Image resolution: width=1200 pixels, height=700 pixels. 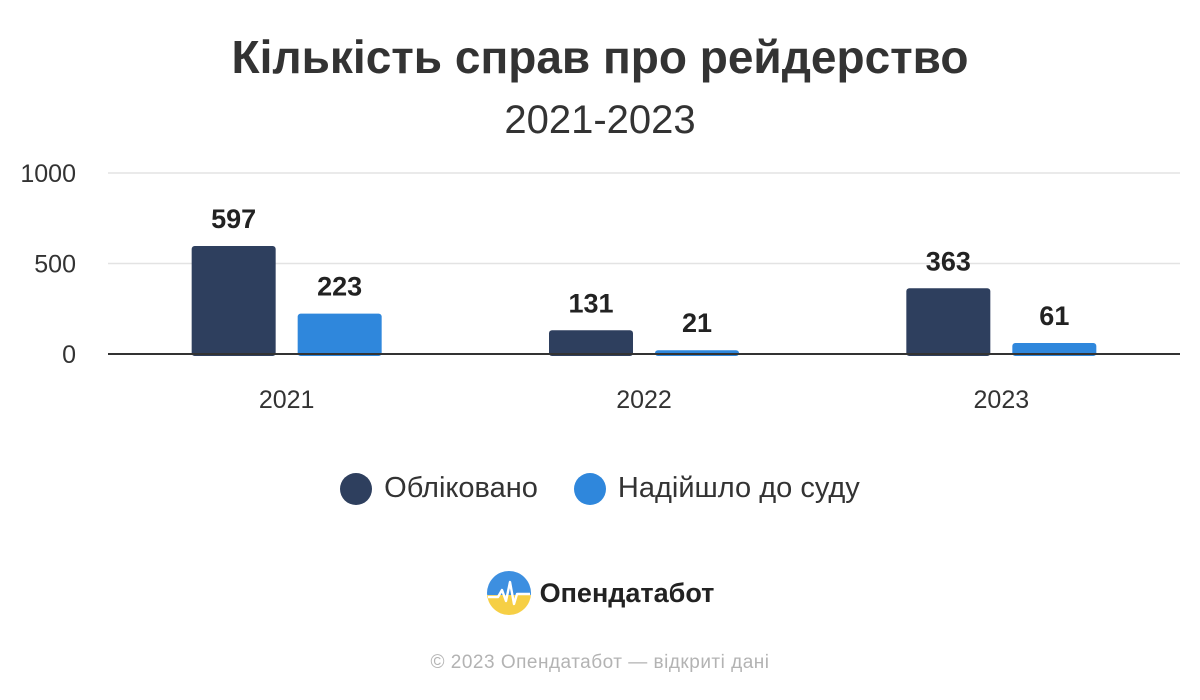 What do you see at coordinates (356, 488) in the screenshot?
I see `legend-swatch-registered` at bounding box center [356, 488].